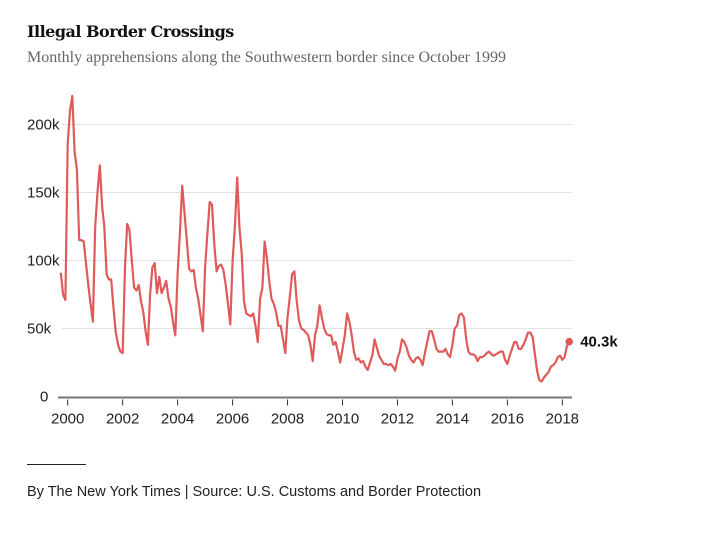 The image size is (706, 535). I want to click on x-tick-label: 2018, so click(562, 419).